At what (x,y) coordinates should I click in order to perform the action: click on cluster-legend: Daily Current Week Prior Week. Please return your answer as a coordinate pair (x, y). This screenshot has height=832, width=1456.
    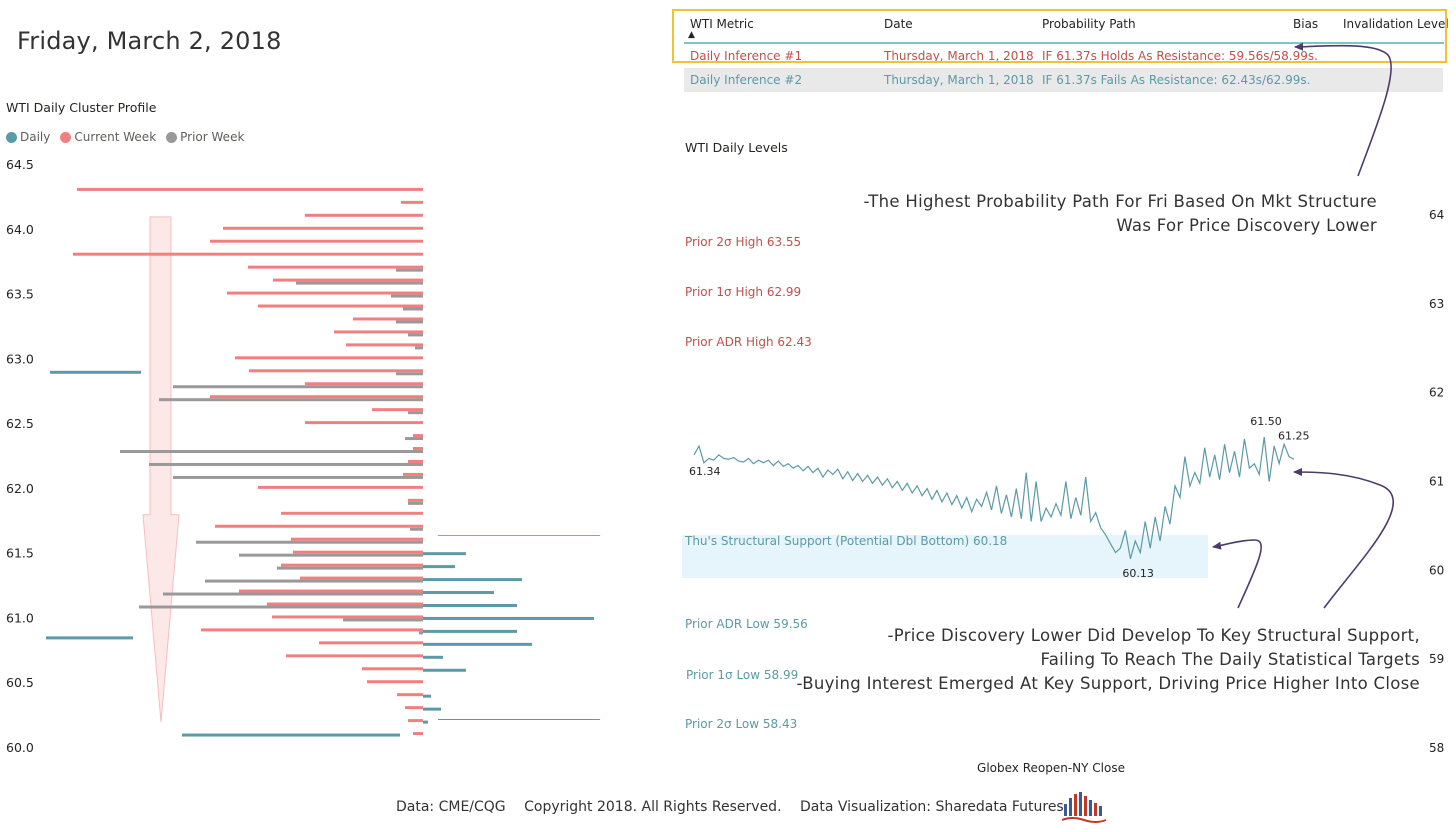
    Looking at the image, I should click on (127, 137).